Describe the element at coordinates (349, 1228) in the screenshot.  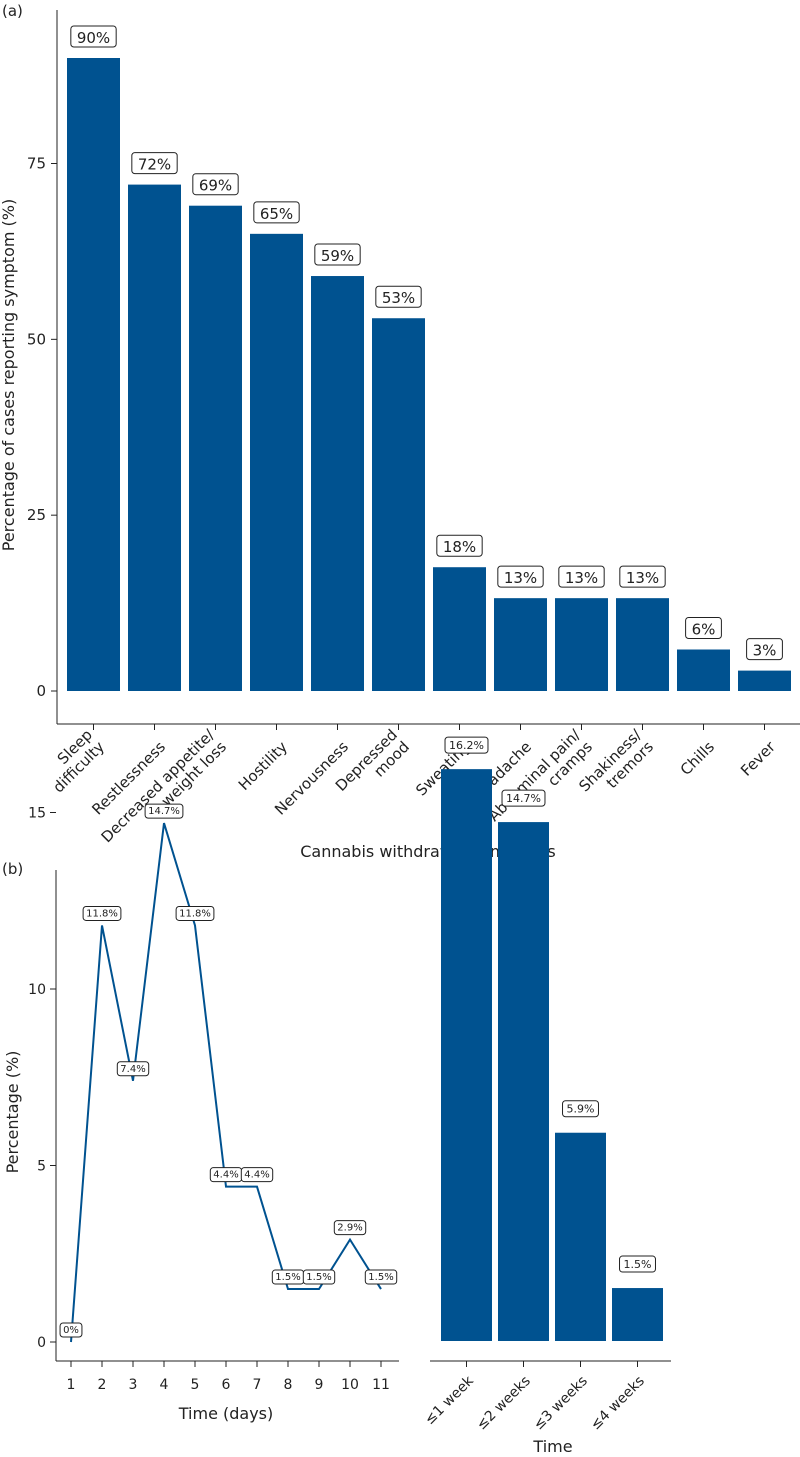
I see `panel-b-data-label: 2.9%` at that location.